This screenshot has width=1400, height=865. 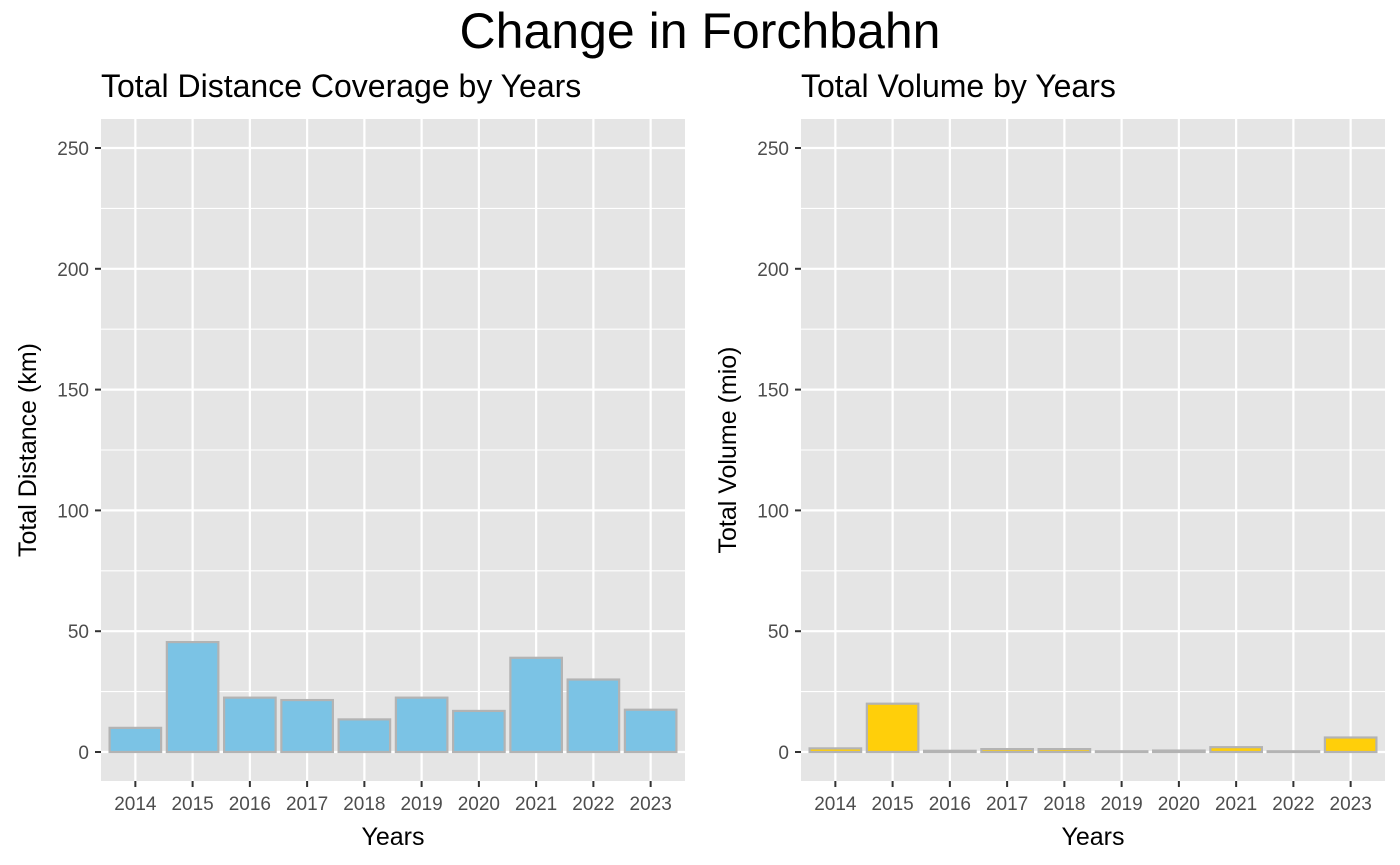 What do you see at coordinates (773, 149) in the screenshot?
I see `volume-y-tick-label: 250` at bounding box center [773, 149].